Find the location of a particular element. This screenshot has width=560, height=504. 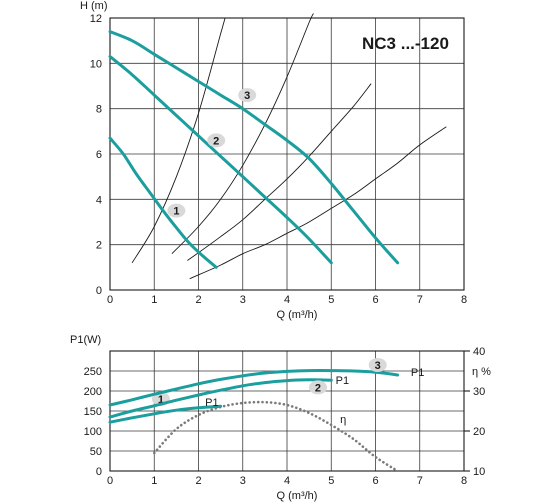

top-x-tick-label: 1 is located at coordinates (154, 300).